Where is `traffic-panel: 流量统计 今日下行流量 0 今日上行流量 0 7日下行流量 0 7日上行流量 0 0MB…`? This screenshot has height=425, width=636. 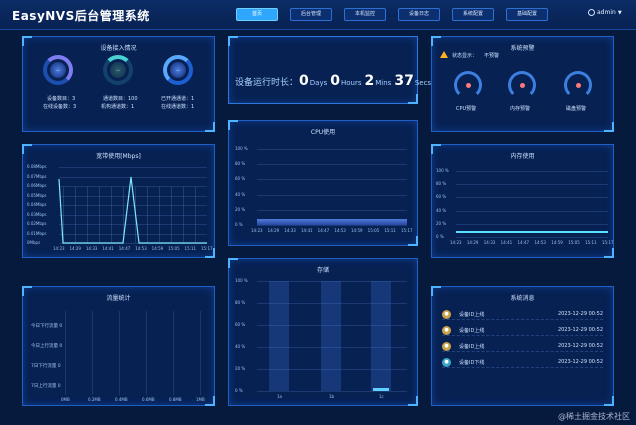
traffic-panel: 流量统计 今日下行流量 0 今日上行流量 0 7日下行流量 0 7日上行流量 0 0MB… is located at coordinates (118, 346).